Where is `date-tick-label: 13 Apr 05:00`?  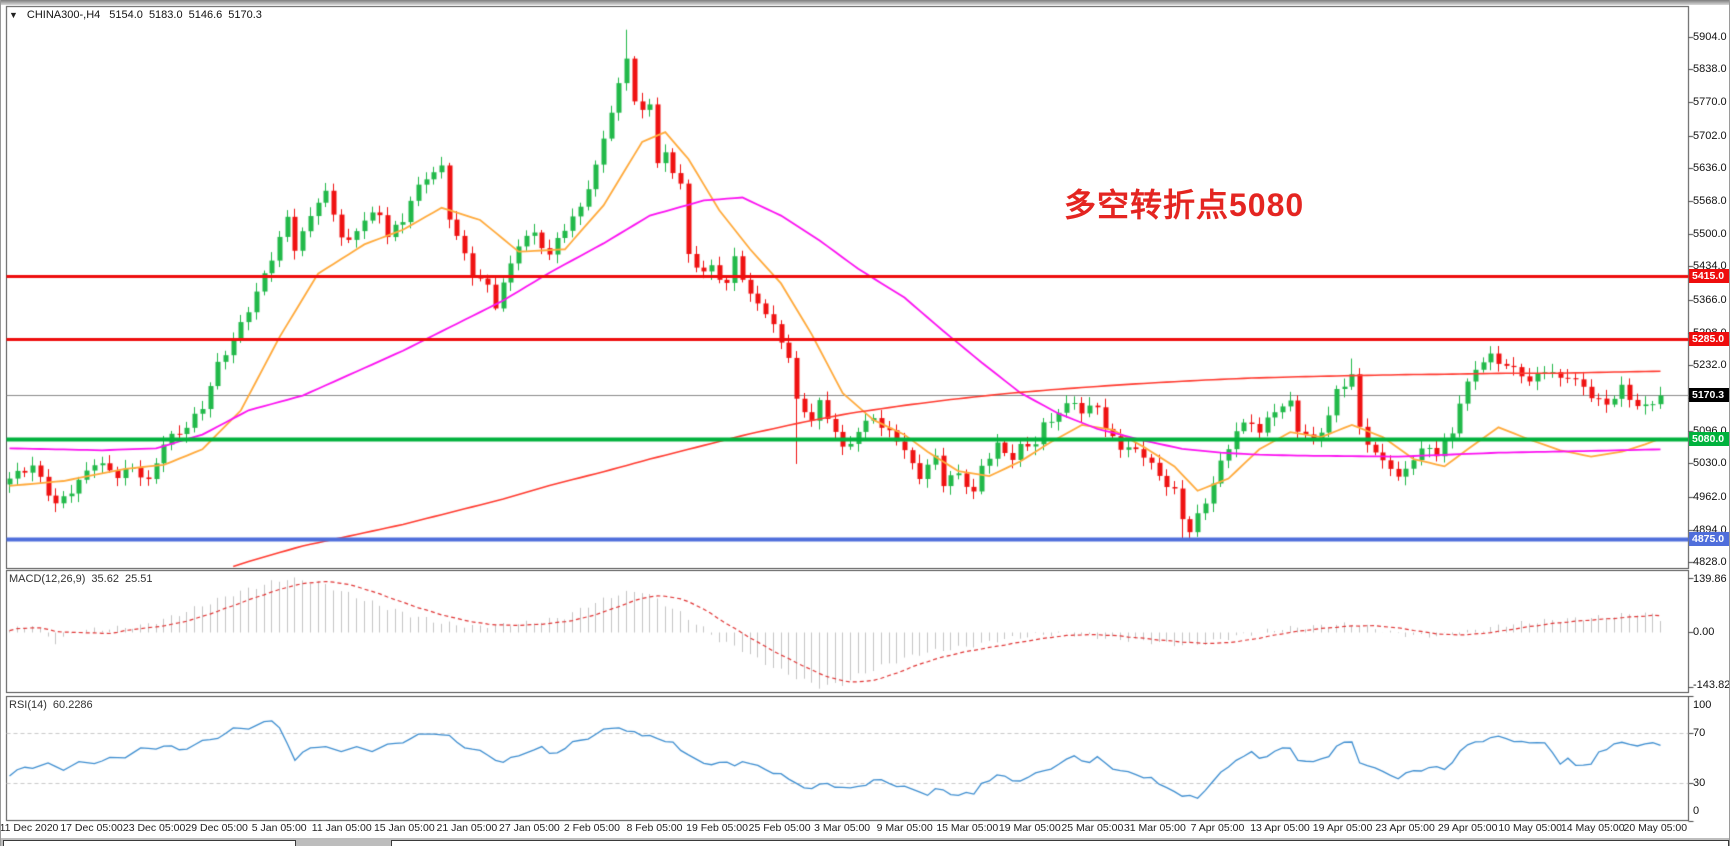 date-tick-label: 13 Apr 05:00 is located at coordinates (1280, 828).